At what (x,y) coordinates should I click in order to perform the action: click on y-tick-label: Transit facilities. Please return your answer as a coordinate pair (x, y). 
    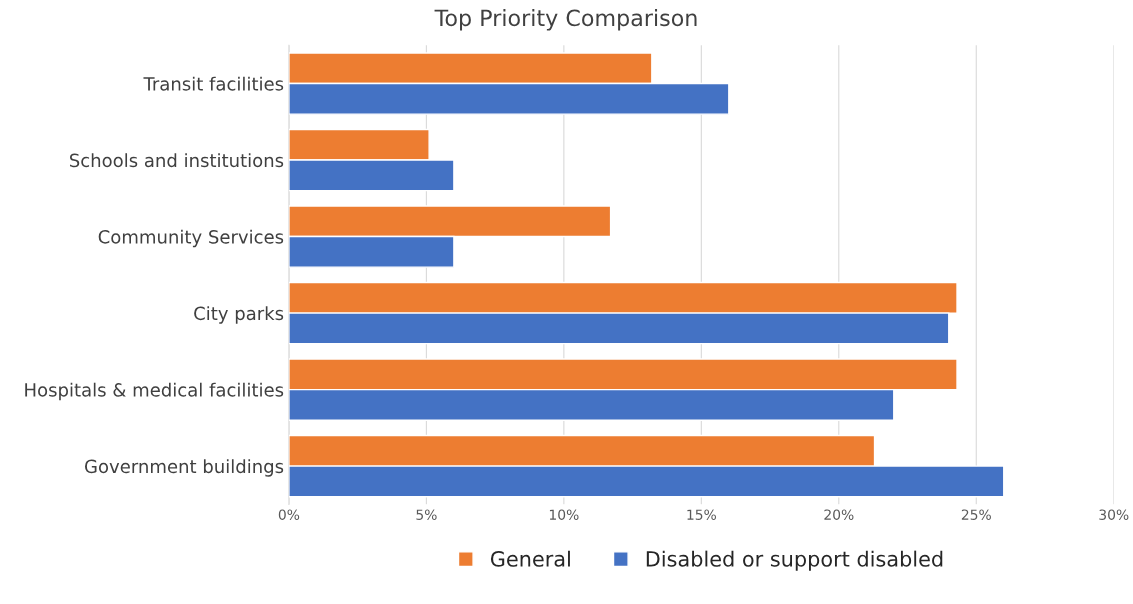
    Looking at the image, I should click on (213, 83).